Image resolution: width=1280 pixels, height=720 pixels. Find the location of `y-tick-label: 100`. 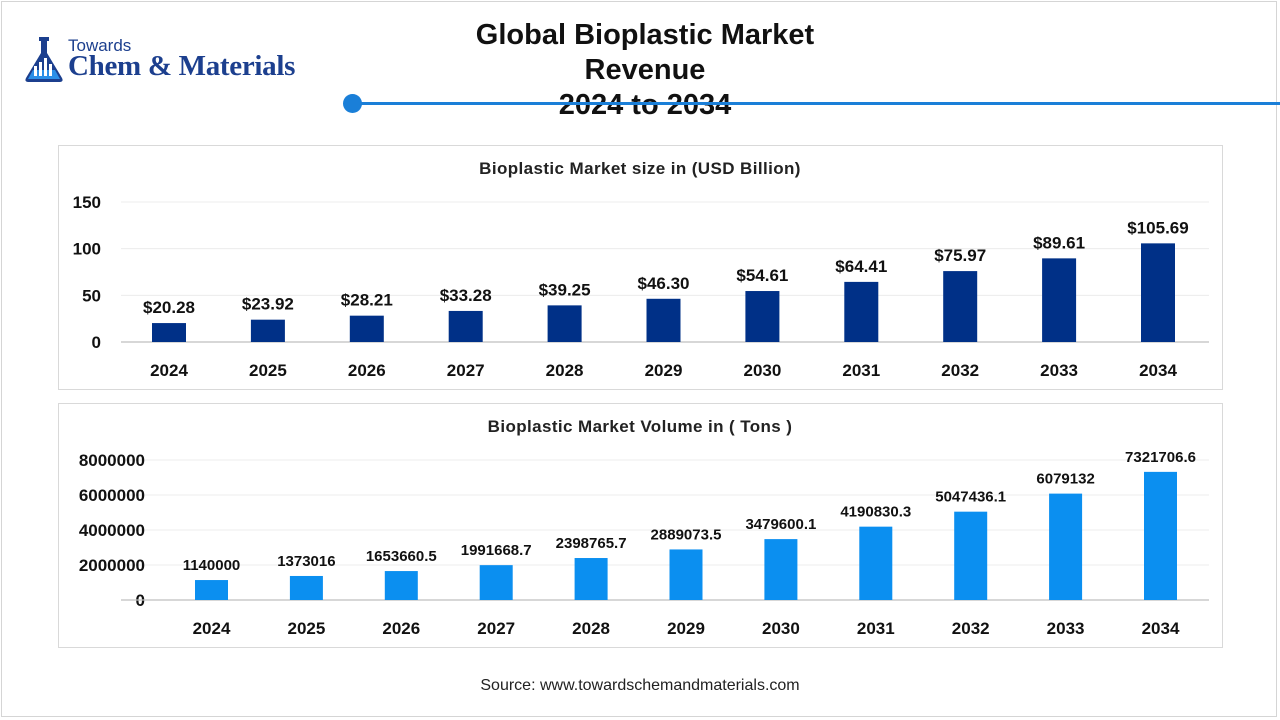

y-tick-label: 100 is located at coordinates (87, 249).